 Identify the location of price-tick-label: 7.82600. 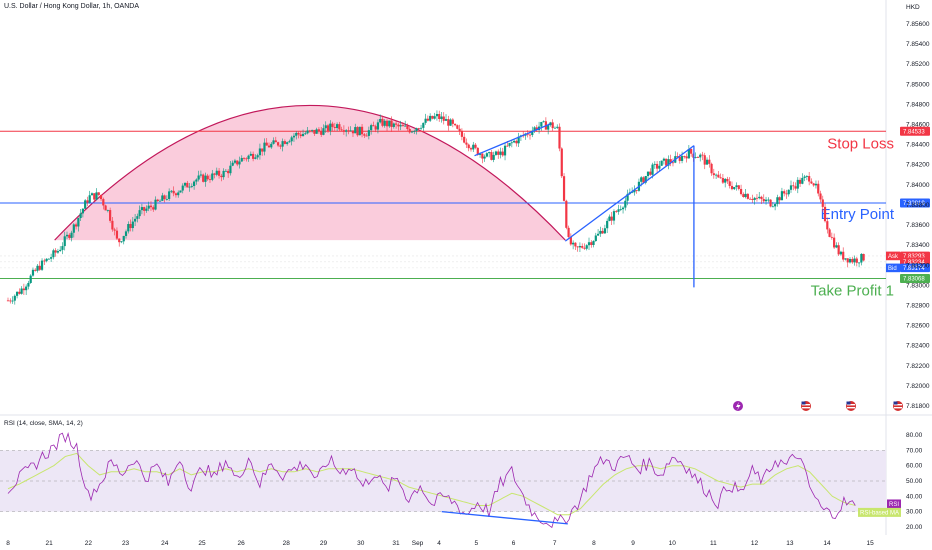
(918, 326).